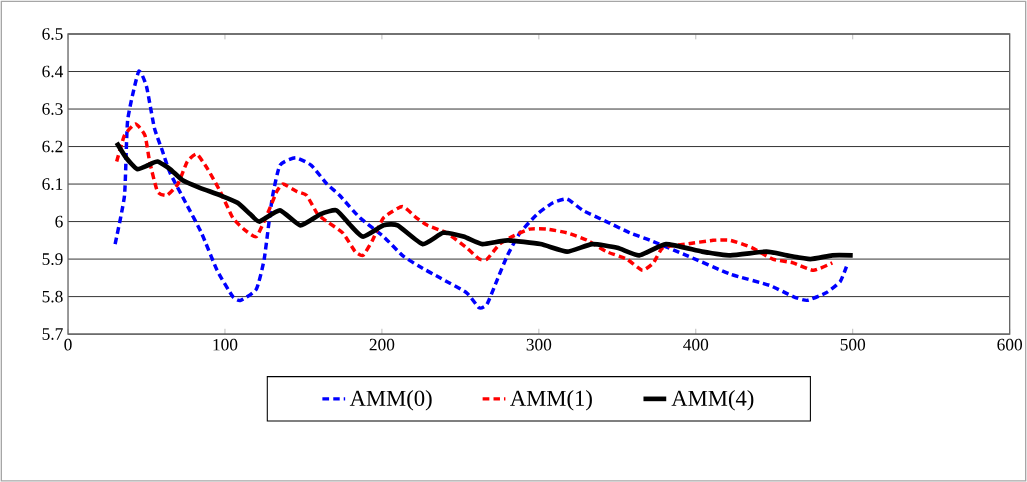 The width and height of the screenshot is (1027, 482). Describe the element at coordinates (52, 184) in the screenshot. I see `y-tick-label: 6.1` at that location.